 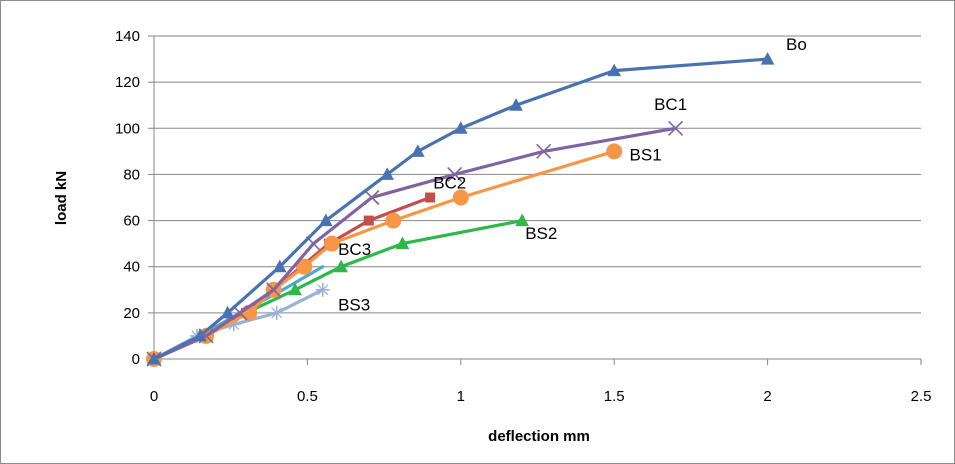 I want to click on series-label-bc2: BC2, so click(x=449, y=182).